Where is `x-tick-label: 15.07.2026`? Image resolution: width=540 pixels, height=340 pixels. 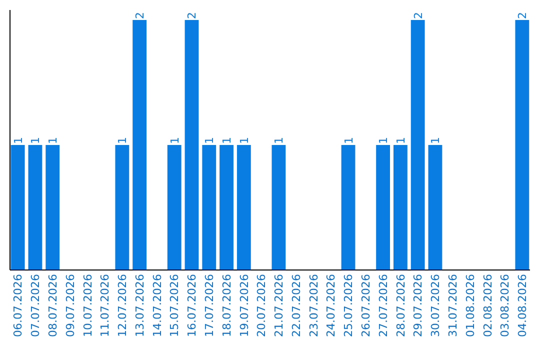 x-tick-label: 15.07.2026 is located at coordinates (175, 305).